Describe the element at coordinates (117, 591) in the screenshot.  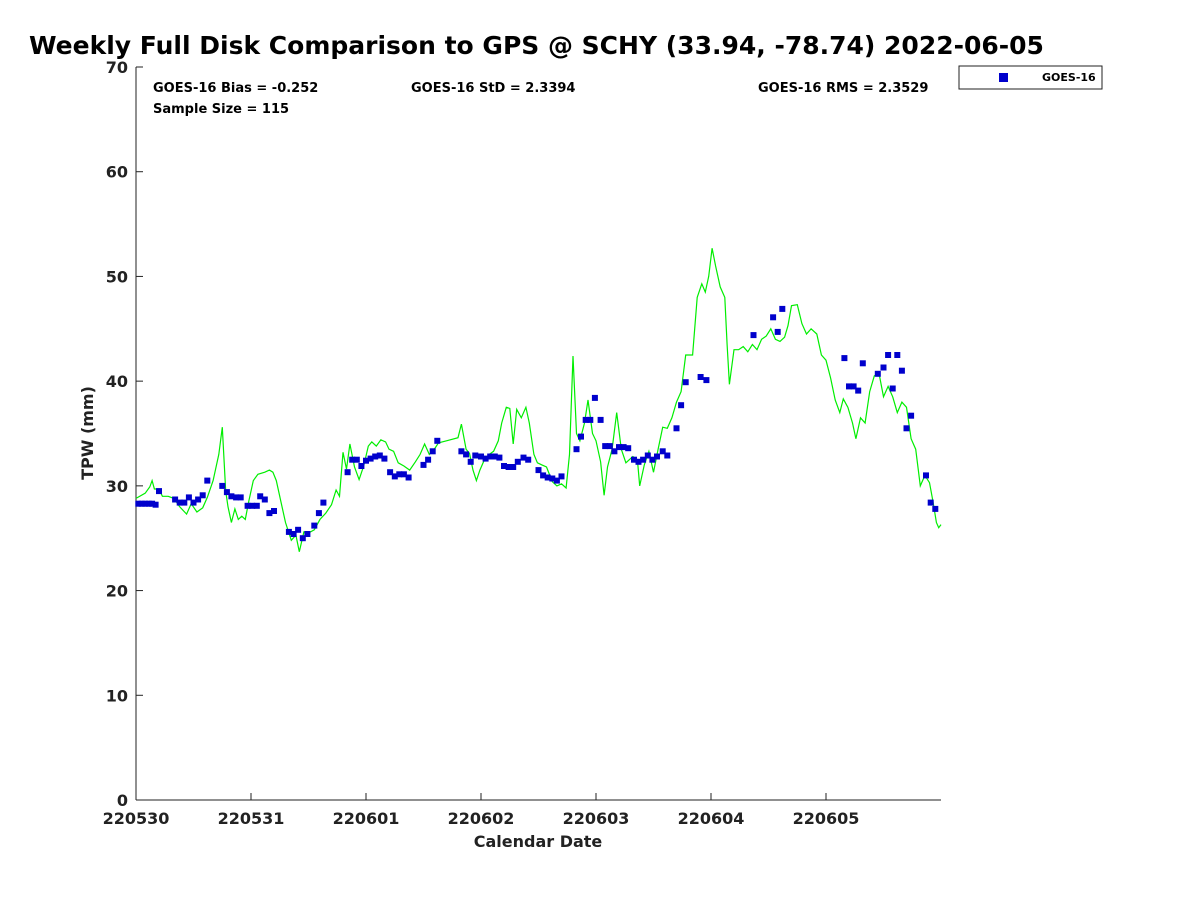
I see `y-tick-label: 20` at that location.